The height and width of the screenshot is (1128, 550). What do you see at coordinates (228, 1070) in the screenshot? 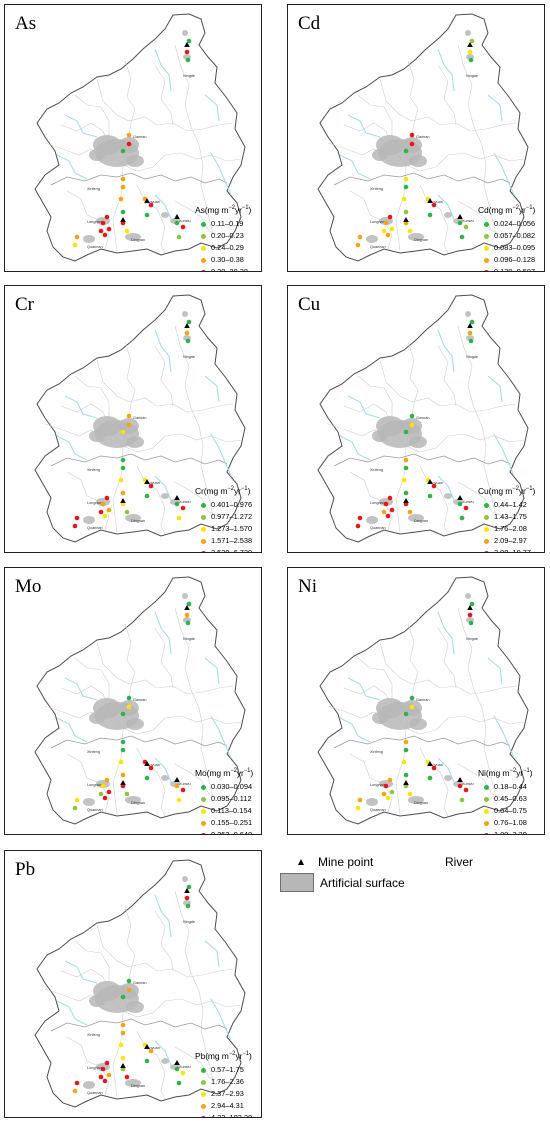
I see `legend-item: 0.57–1.75` at bounding box center [228, 1070].